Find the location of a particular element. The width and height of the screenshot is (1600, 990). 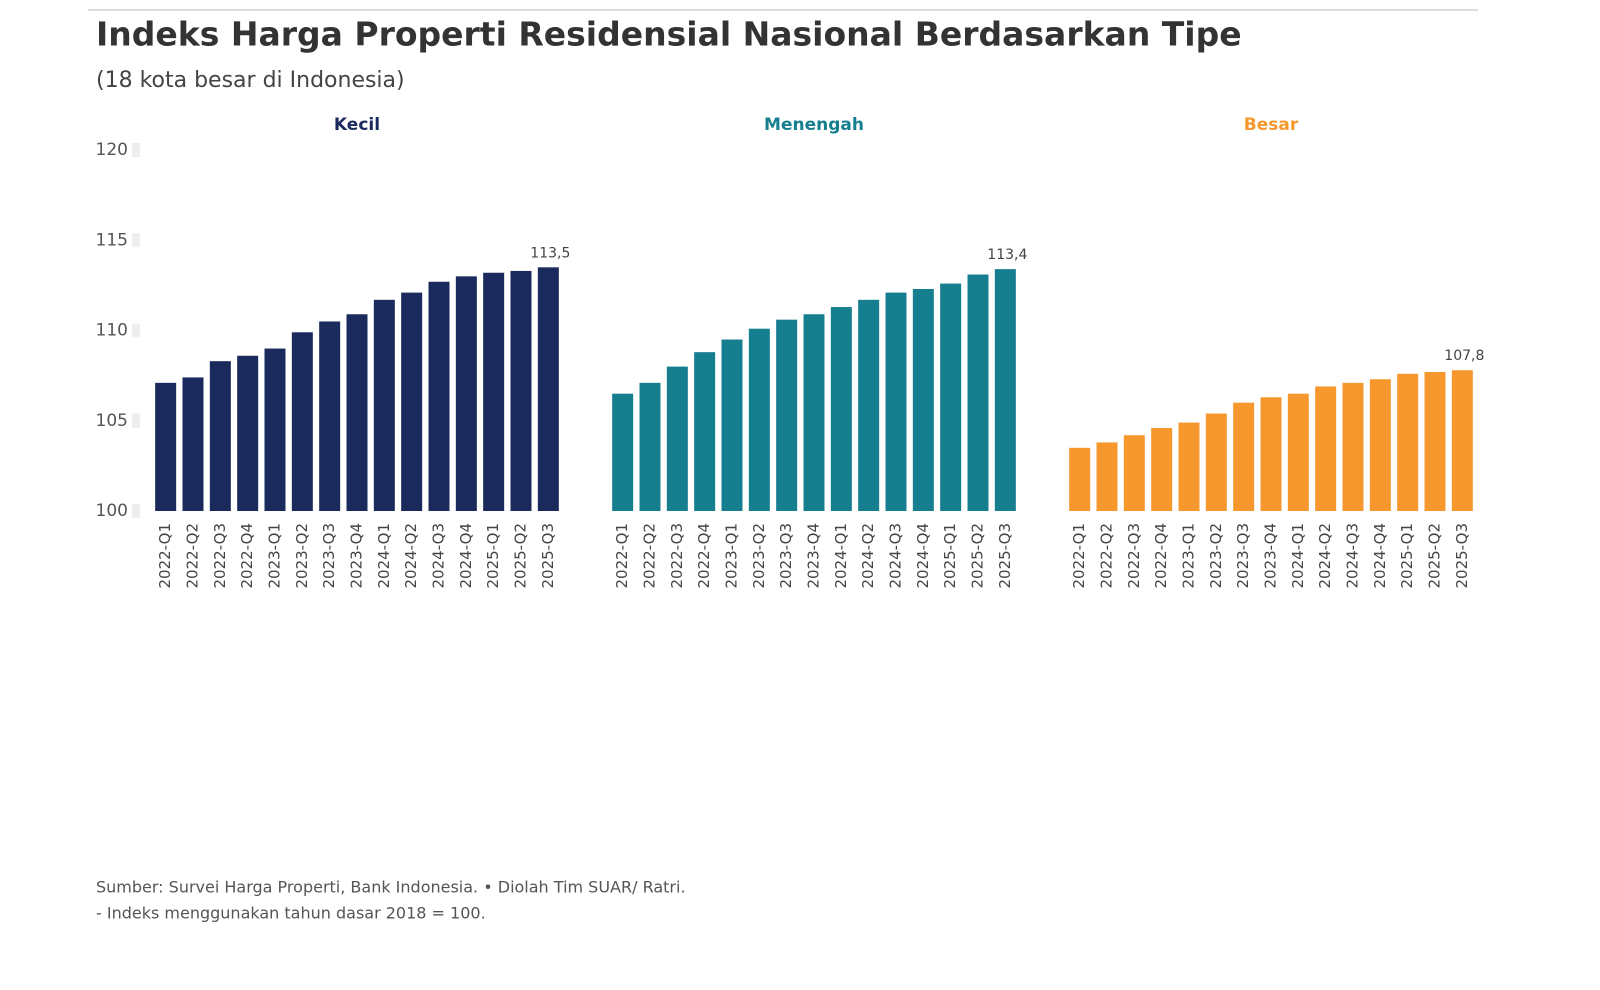

y-tick-label: 120 is located at coordinates (112, 150).